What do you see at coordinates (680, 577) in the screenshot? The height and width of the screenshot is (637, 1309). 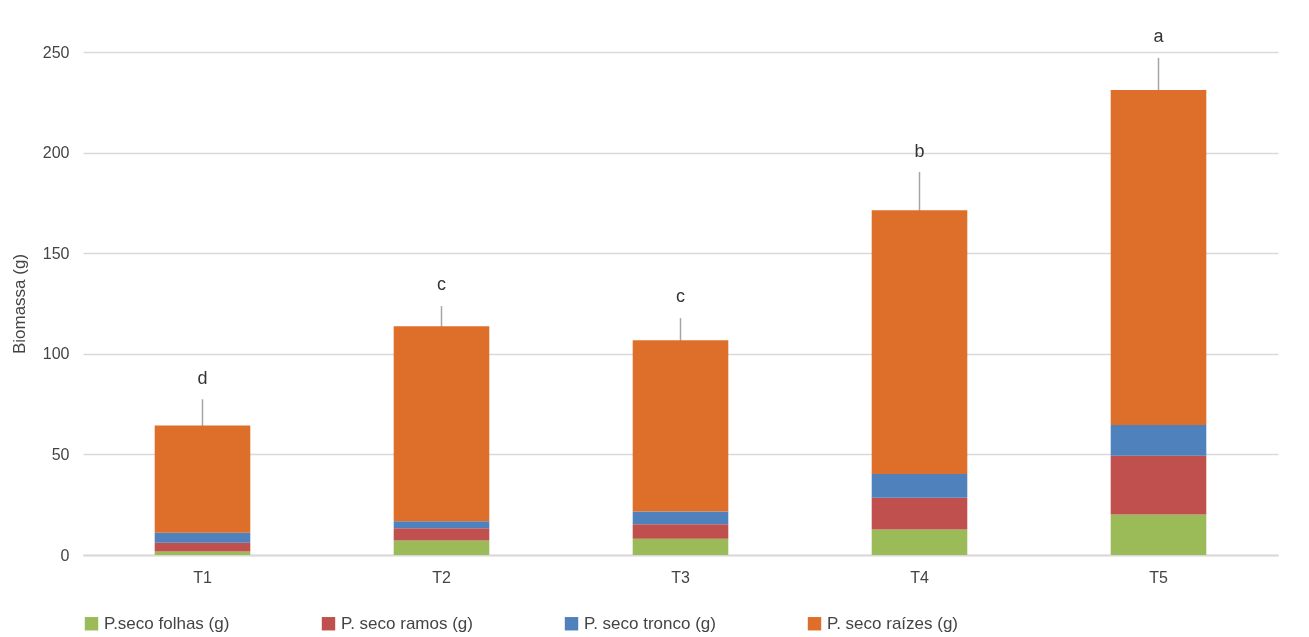 I see `x-tick-label: T3` at bounding box center [680, 577].